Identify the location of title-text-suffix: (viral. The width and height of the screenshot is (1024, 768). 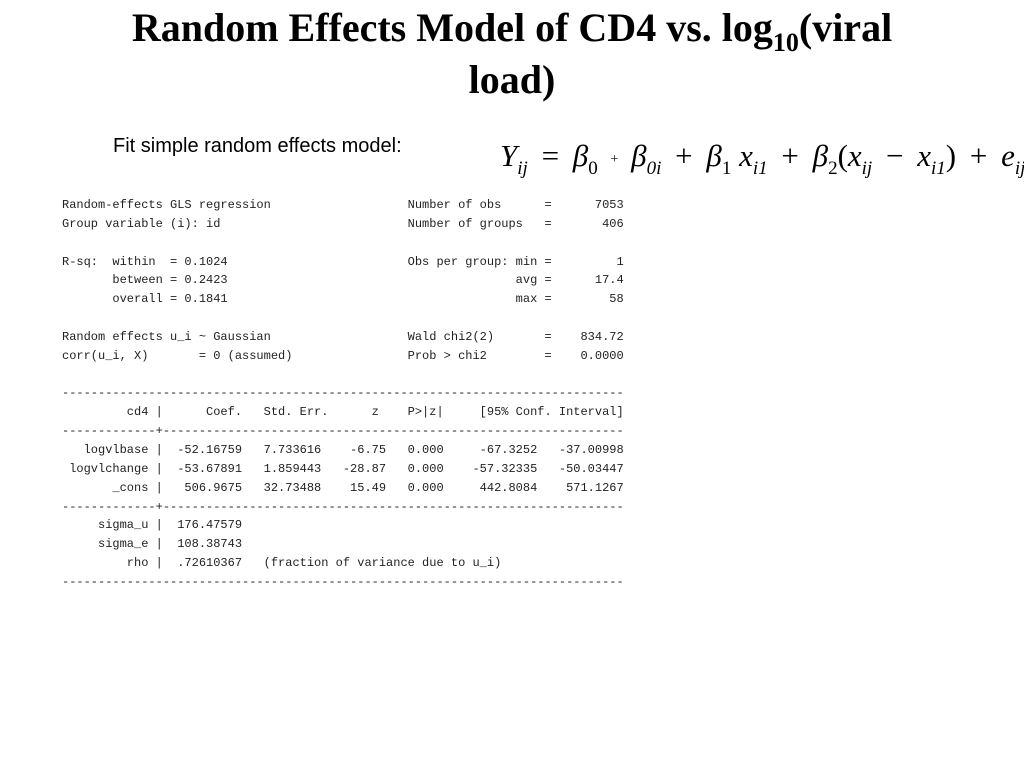
(845, 27).